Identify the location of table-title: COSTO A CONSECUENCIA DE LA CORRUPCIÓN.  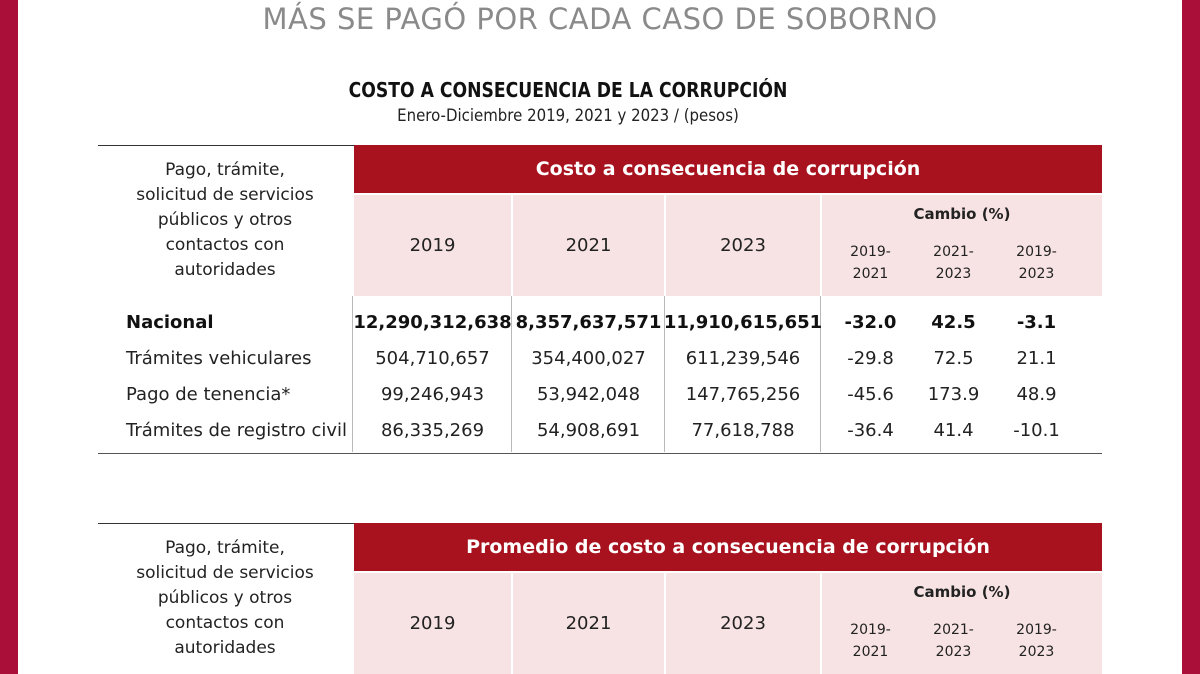
(568, 90).